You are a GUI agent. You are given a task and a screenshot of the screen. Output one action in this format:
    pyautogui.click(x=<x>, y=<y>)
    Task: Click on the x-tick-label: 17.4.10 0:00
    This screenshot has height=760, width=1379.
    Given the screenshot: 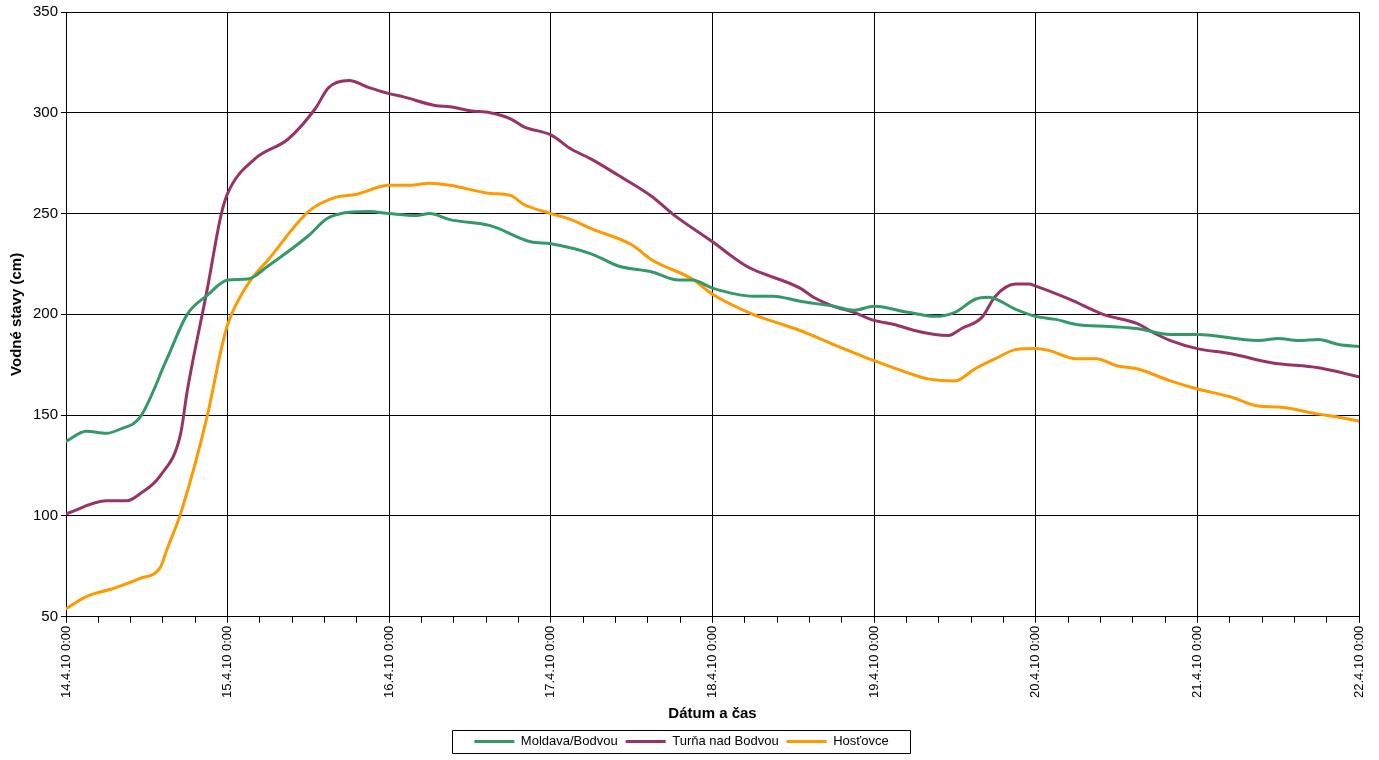 What is the action you would take?
    pyautogui.click(x=550, y=662)
    